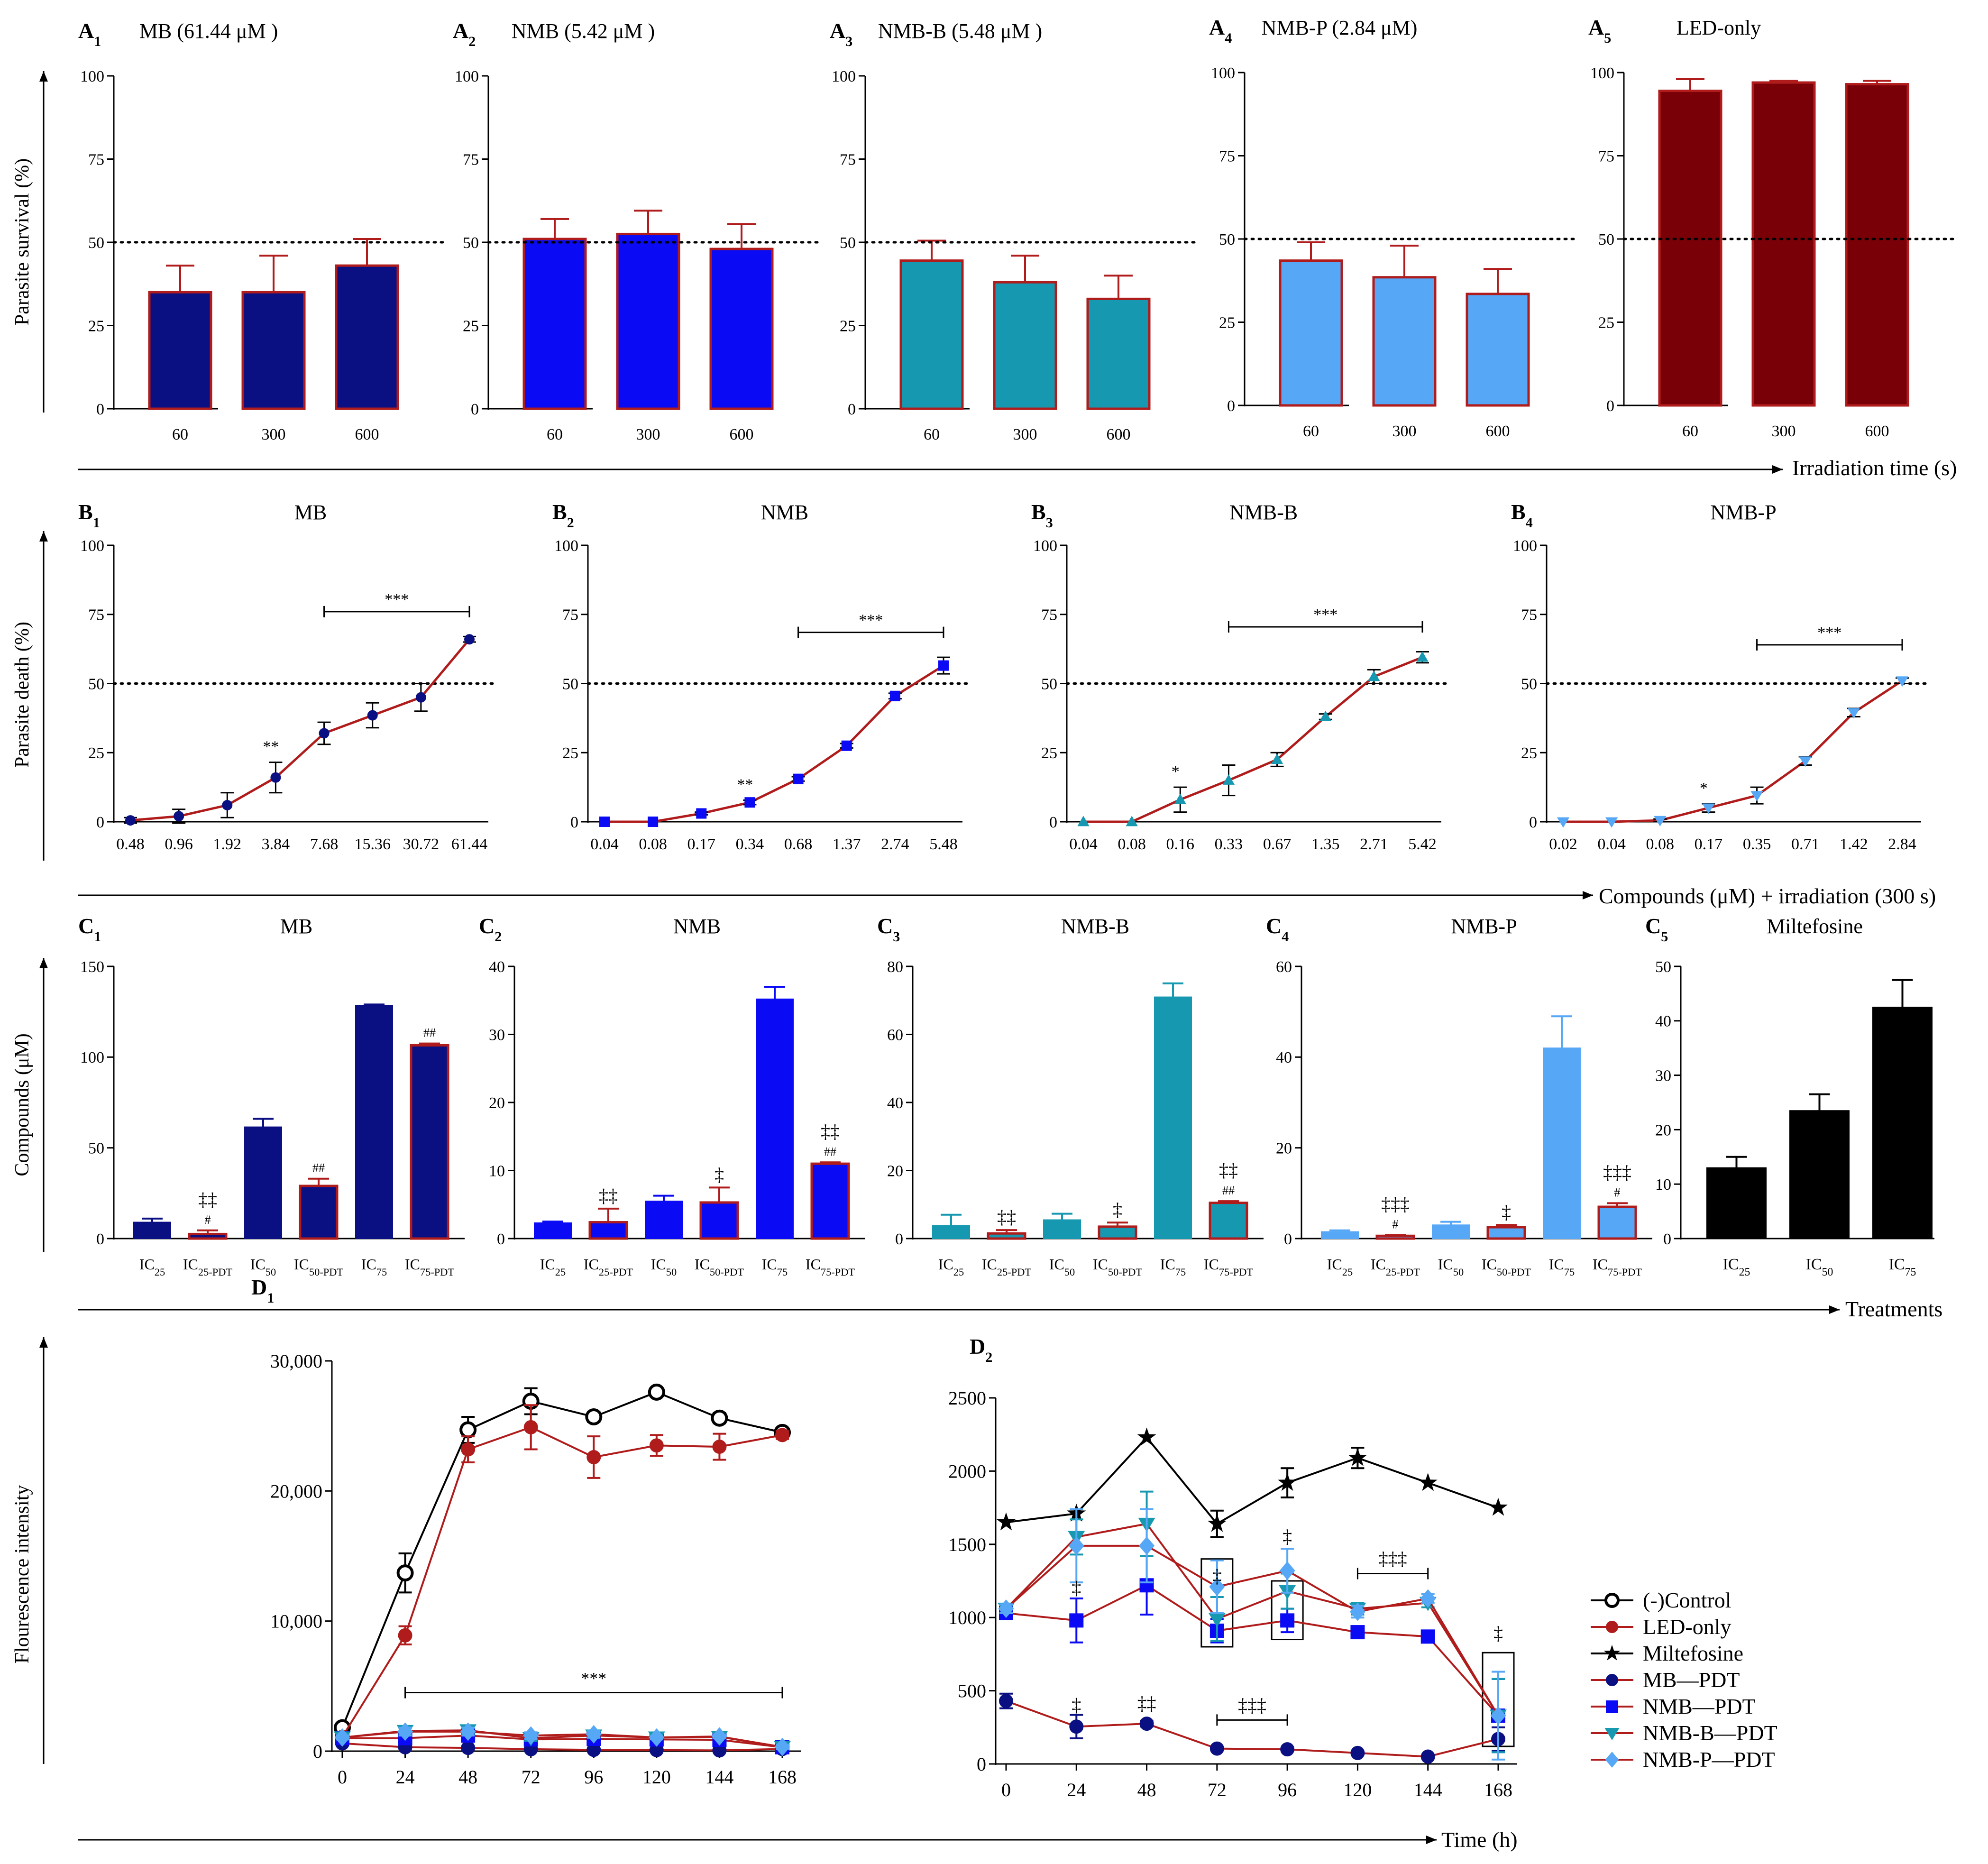 This screenshot has height=1864, width=1988. What do you see at coordinates (702, 844) in the screenshot?
I see `chart-b2-xtick-label: 0.17` at bounding box center [702, 844].